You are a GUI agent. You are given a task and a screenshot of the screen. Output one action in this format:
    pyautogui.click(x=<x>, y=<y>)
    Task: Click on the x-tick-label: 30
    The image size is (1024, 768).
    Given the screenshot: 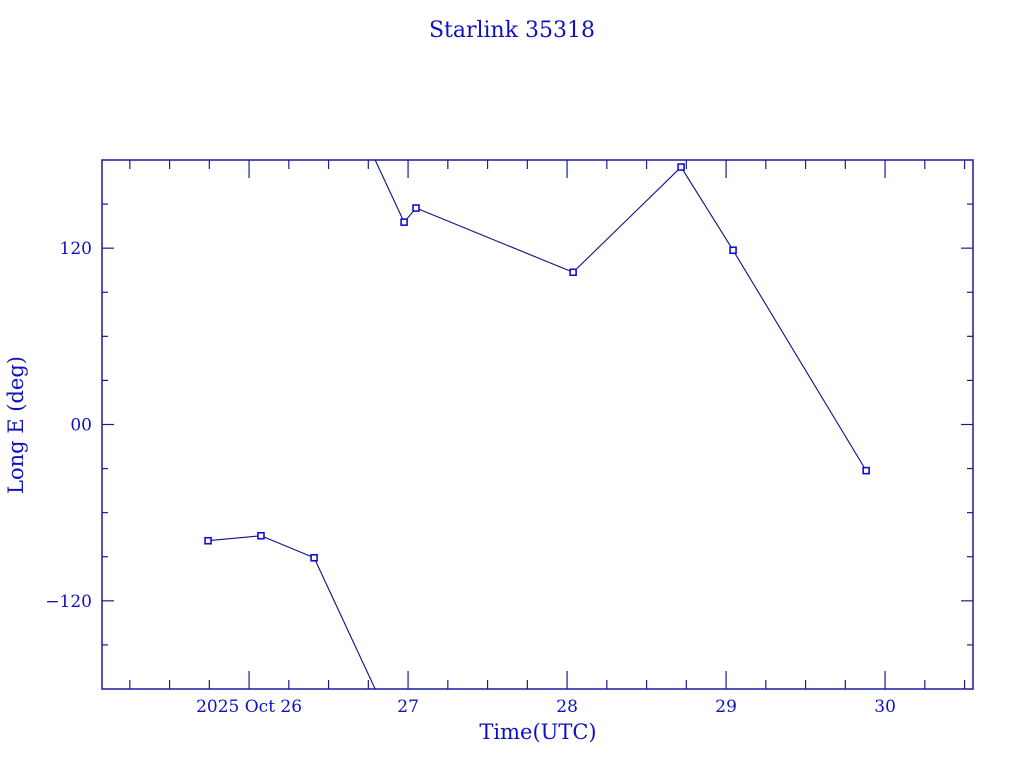 What is the action you would take?
    pyautogui.click(x=885, y=707)
    